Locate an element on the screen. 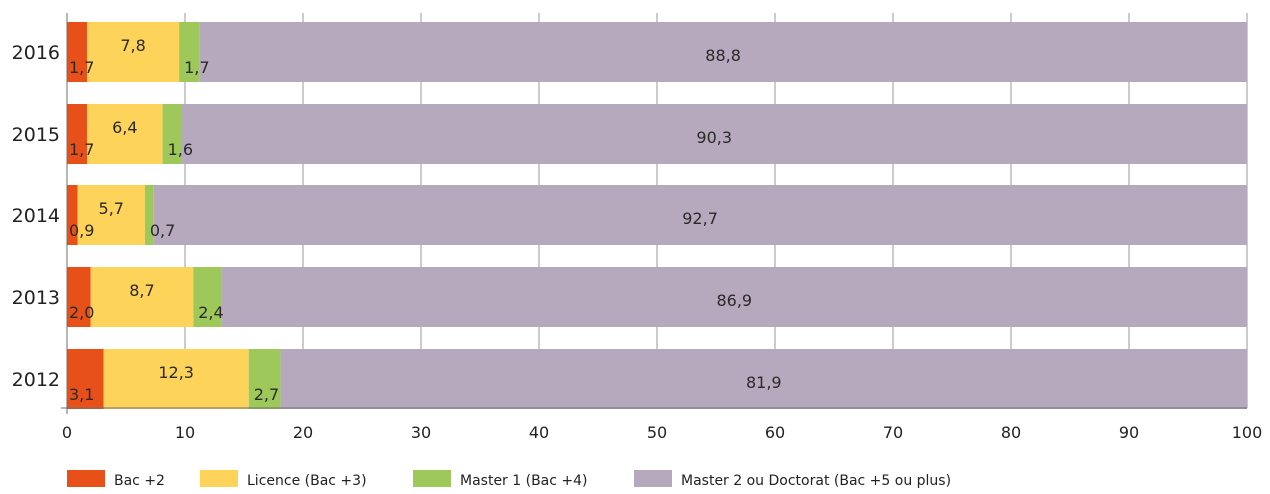  x-tick-label: 90 is located at coordinates (1129, 432).